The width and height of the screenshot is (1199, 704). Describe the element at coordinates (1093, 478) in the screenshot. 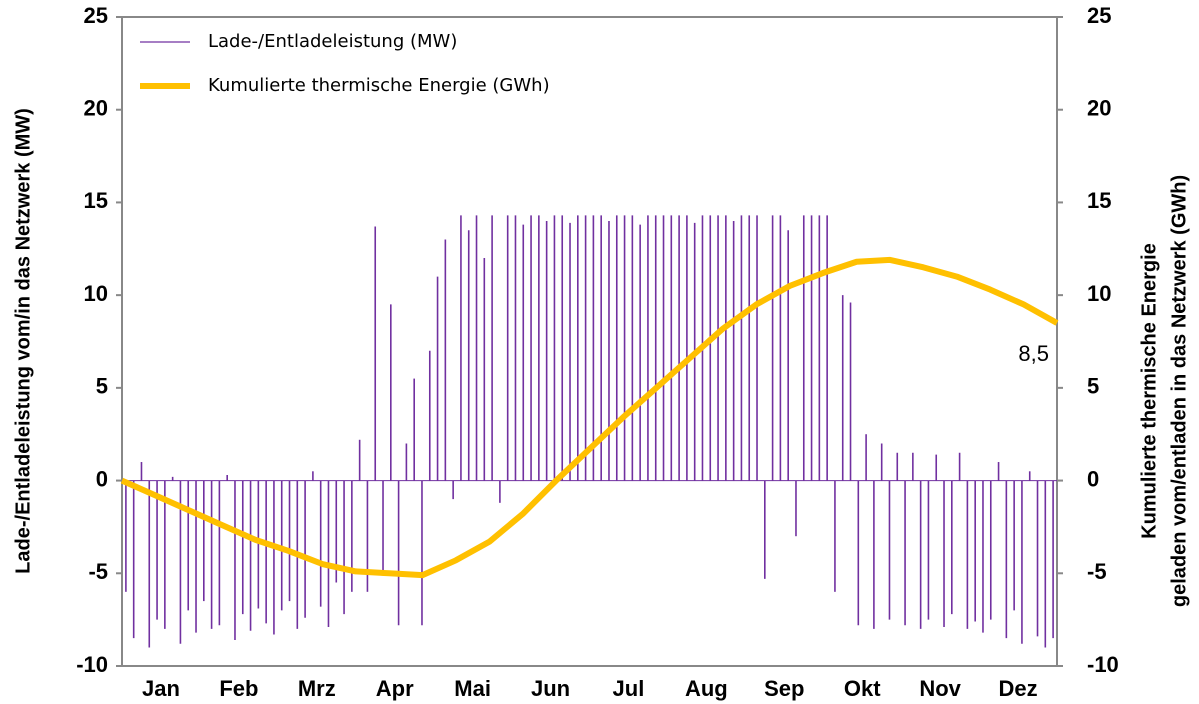

I see `y2-tick-label: 0` at that location.